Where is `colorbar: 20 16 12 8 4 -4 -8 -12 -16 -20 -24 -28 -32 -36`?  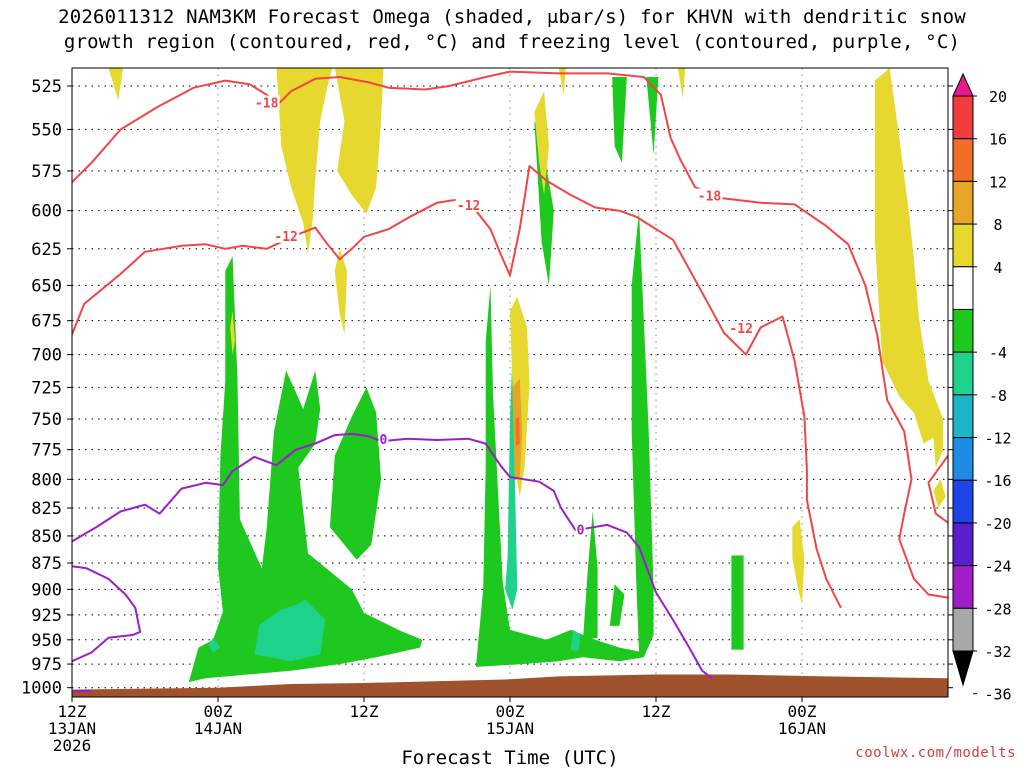 colorbar: 20 16 12 8 4 -4 -8 -12 -16 -20 -24 -28 -32 -36 is located at coordinates (982, 388).